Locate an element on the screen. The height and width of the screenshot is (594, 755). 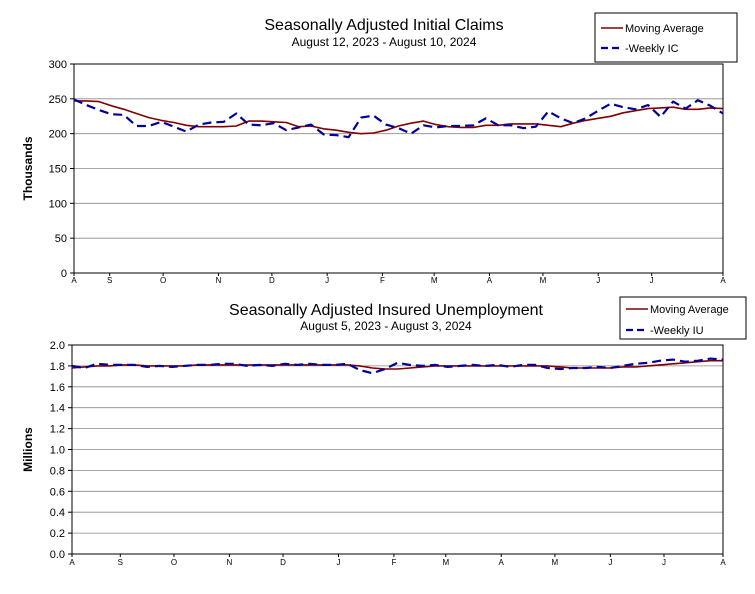
moving-average-line is located at coordinates (399, 117).